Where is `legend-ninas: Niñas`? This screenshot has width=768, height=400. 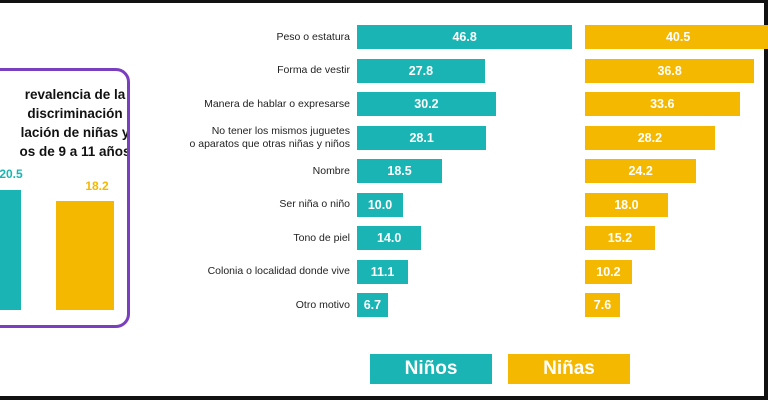 legend-ninas: Niñas is located at coordinates (569, 369).